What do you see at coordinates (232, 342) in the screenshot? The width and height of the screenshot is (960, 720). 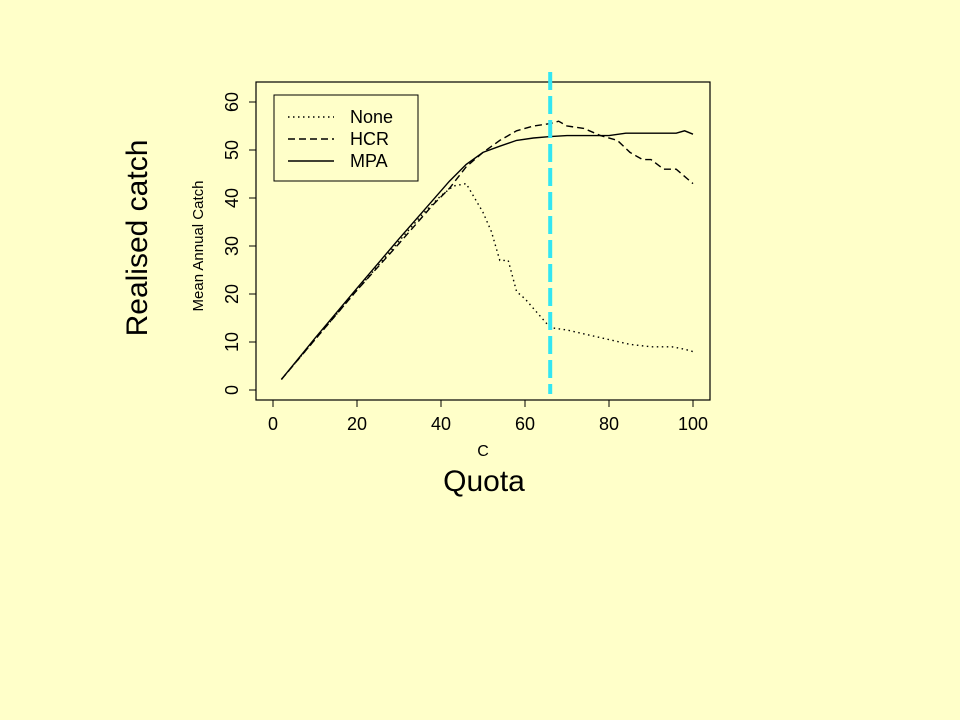 I see `y-tick-label: 10` at bounding box center [232, 342].